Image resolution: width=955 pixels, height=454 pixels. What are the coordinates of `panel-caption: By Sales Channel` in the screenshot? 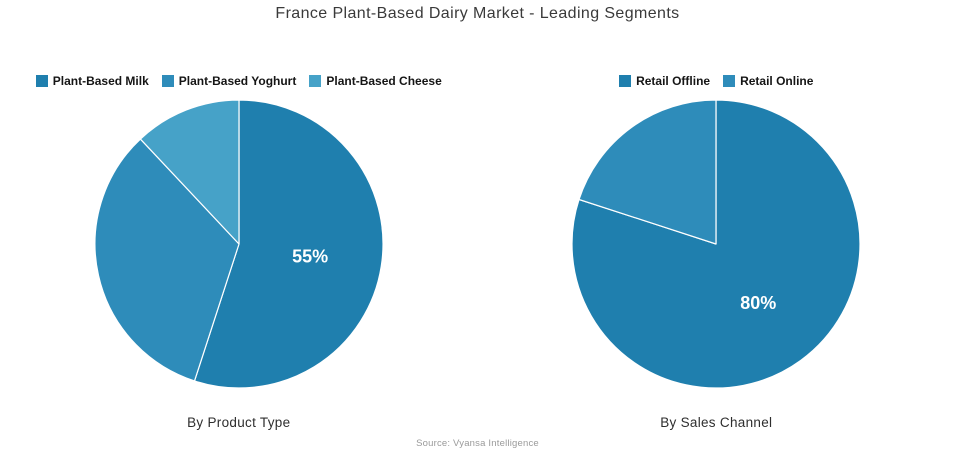 It's located at (716, 422).